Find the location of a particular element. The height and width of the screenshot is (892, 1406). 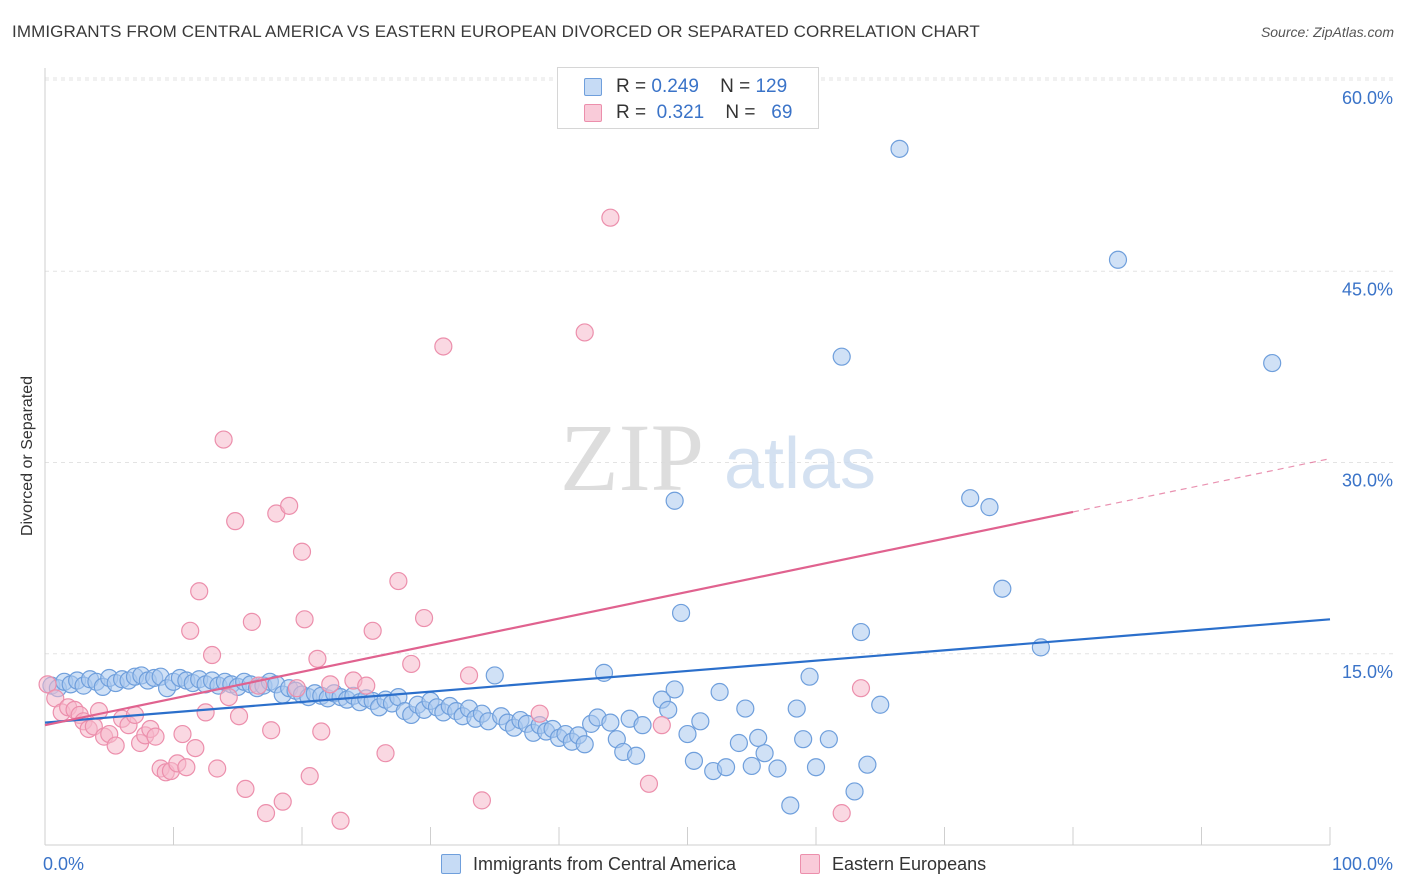

x-tick-label: 0.0% is located at coordinates (63, 864).